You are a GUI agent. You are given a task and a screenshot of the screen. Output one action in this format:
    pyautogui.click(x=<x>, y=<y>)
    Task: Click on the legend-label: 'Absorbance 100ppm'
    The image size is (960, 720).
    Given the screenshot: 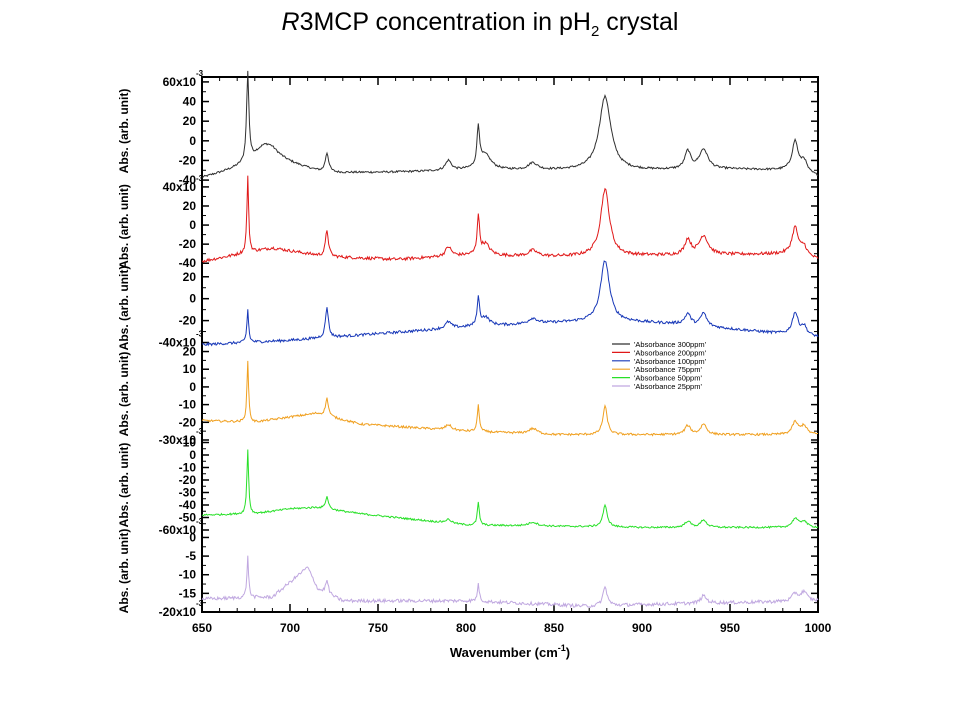 What is the action you would take?
    pyautogui.click(x=670, y=361)
    